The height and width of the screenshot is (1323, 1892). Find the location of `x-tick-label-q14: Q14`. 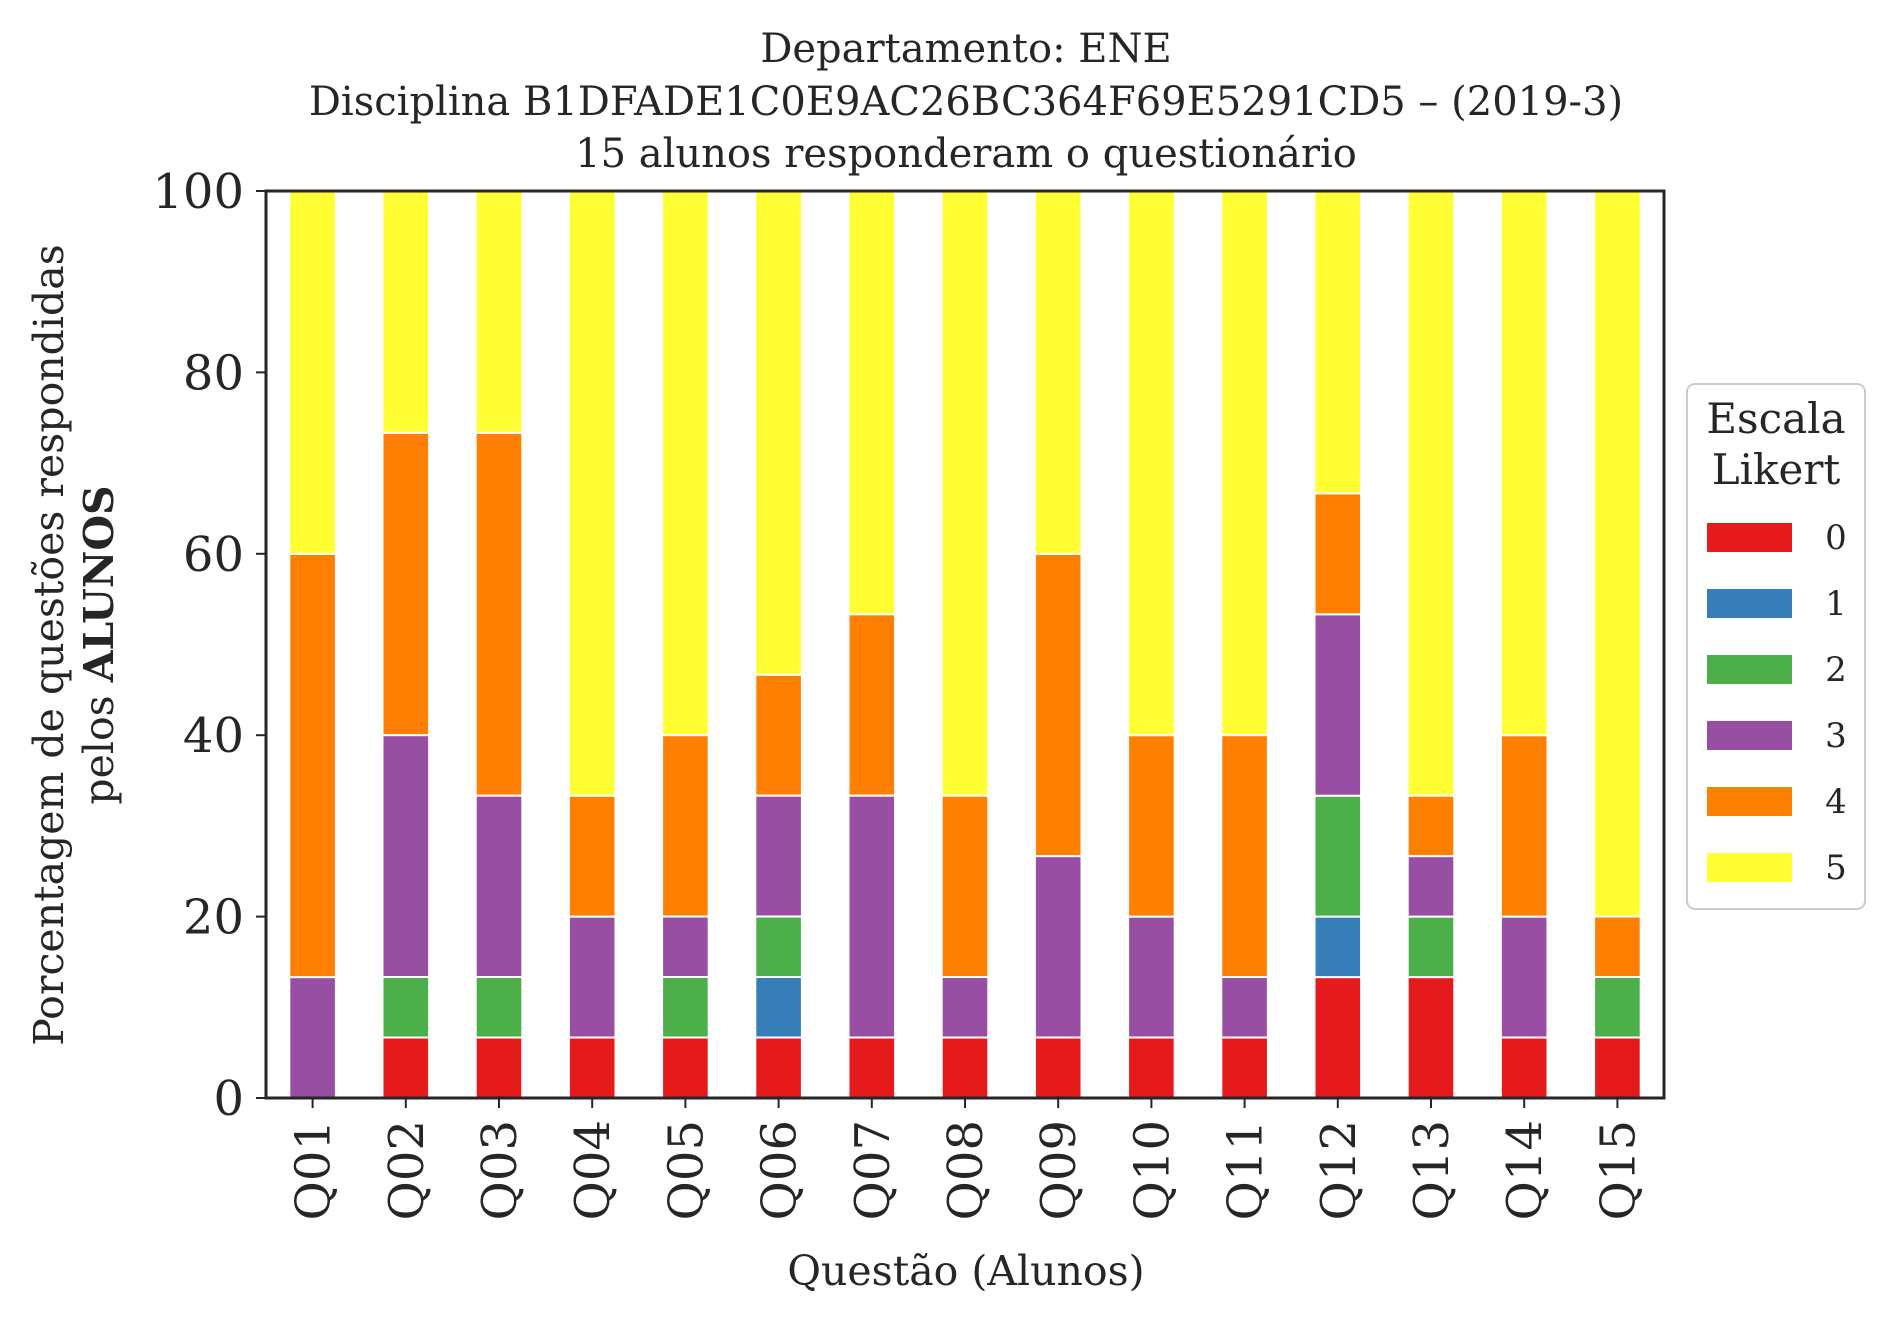

x-tick-label-q14: Q14 is located at coordinates (1525, 1170).